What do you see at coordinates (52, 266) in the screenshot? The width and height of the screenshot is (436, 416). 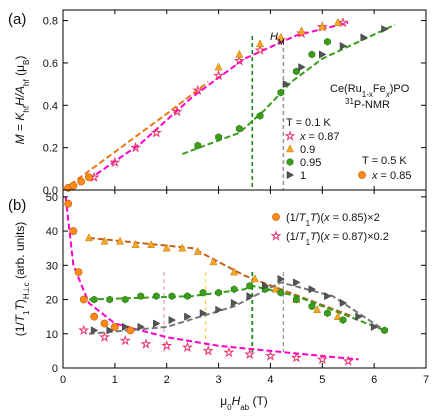 I see `panel-b-y-tick-label: 30` at bounding box center [52, 266].